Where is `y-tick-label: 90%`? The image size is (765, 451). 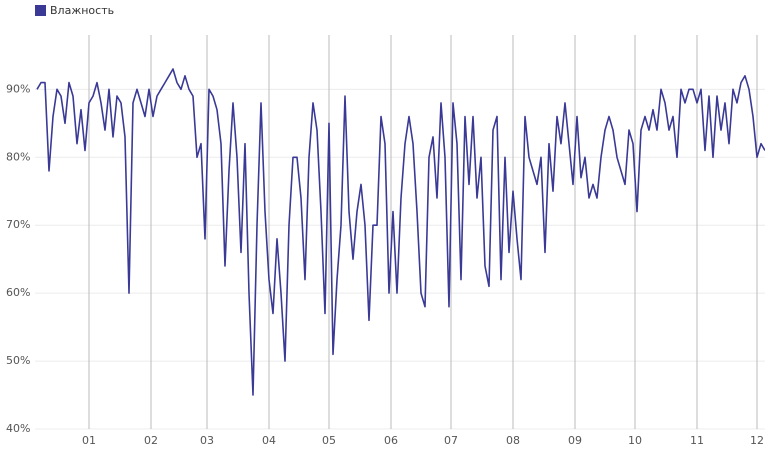 y-tick-label: 90% is located at coordinates (18, 88).